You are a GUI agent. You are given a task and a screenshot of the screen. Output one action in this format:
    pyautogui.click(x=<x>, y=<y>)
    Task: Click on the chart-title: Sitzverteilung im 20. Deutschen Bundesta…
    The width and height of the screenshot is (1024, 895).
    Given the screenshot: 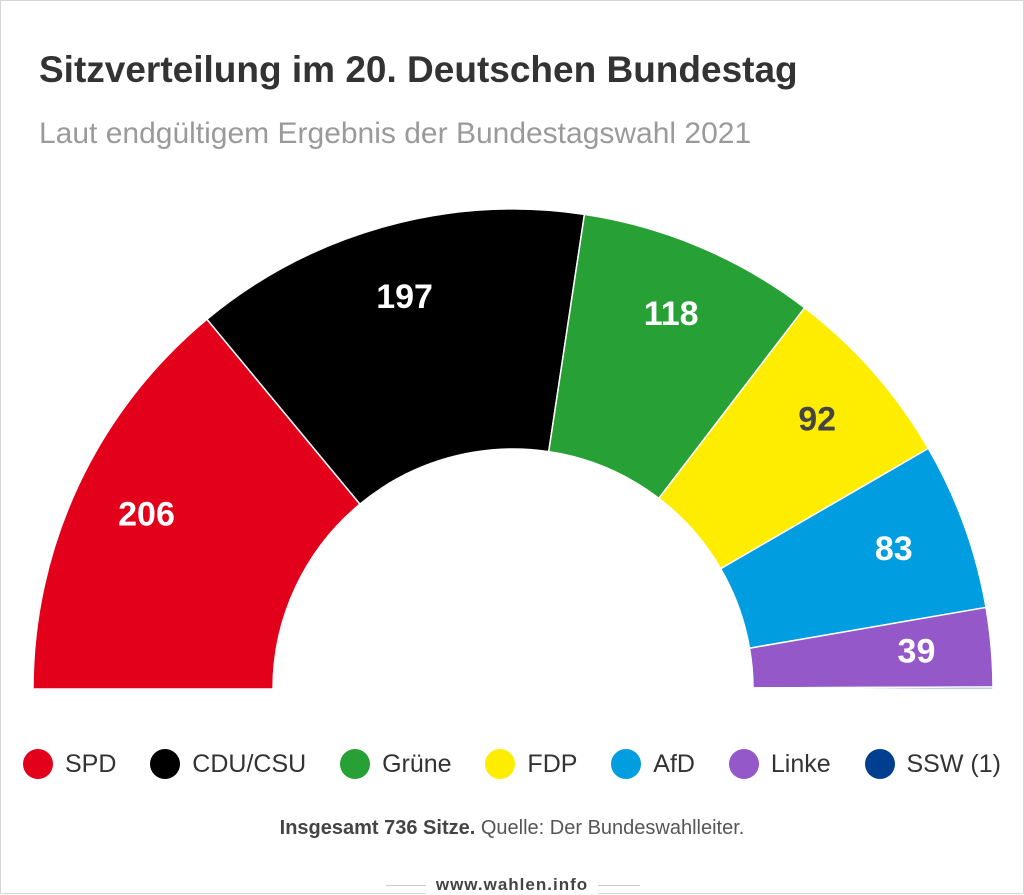 What is the action you would take?
    pyautogui.click(x=418, y=69)
    